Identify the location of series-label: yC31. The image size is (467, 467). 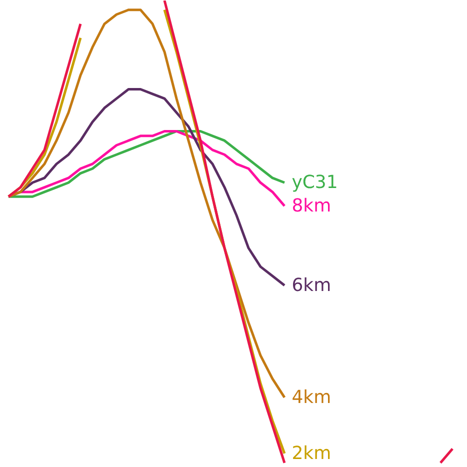
(315, 183).